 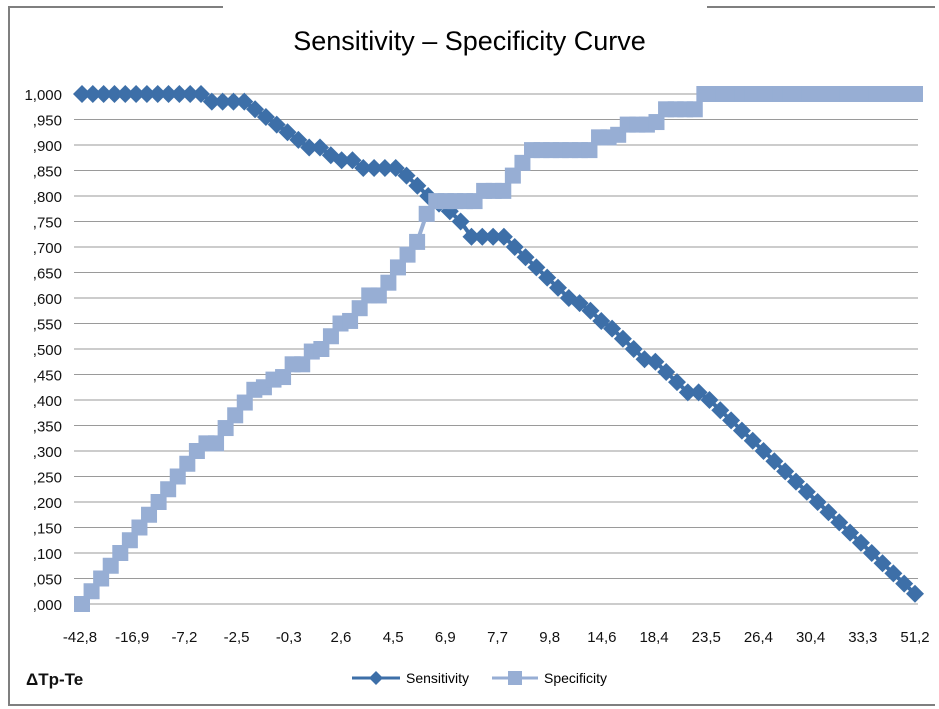 What do you see at coordinates (47, 121) in the screenshot?
I see `y-tick-label: ,950` at bounding box center [47, 121].